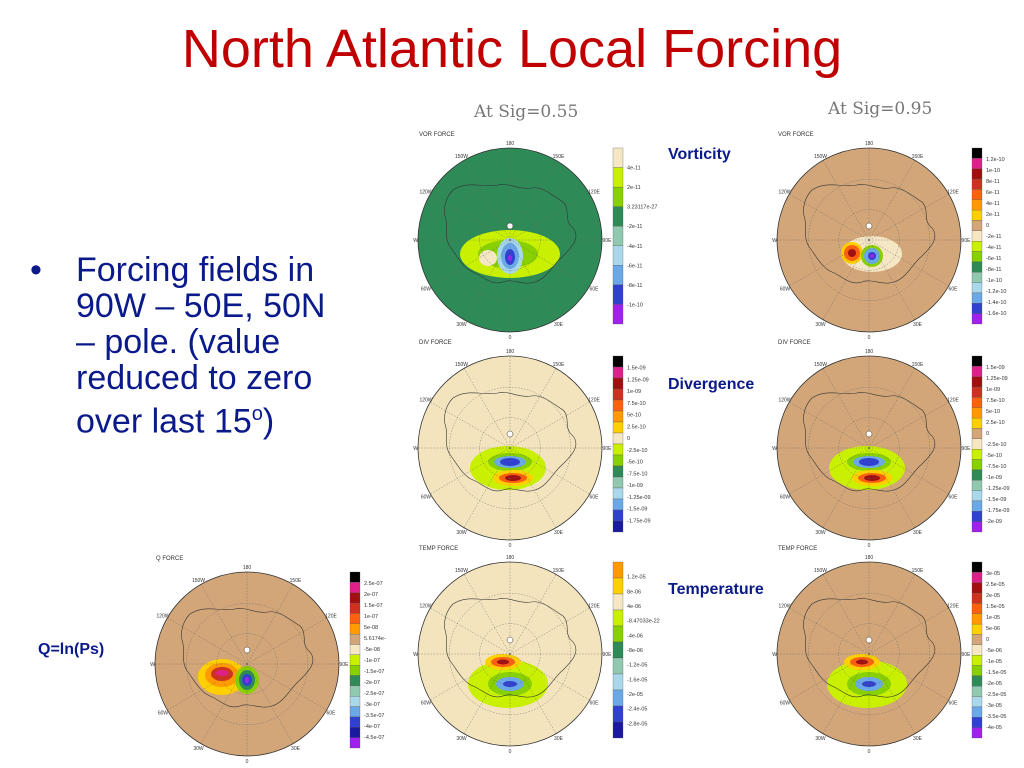 Image resolution: width=1024 pixels, height=768 pixels. What do you see at coordinates (637, 724) in the screenshot?
I see `legend-label: -2.8e-05` at bounding box center [637, 724].